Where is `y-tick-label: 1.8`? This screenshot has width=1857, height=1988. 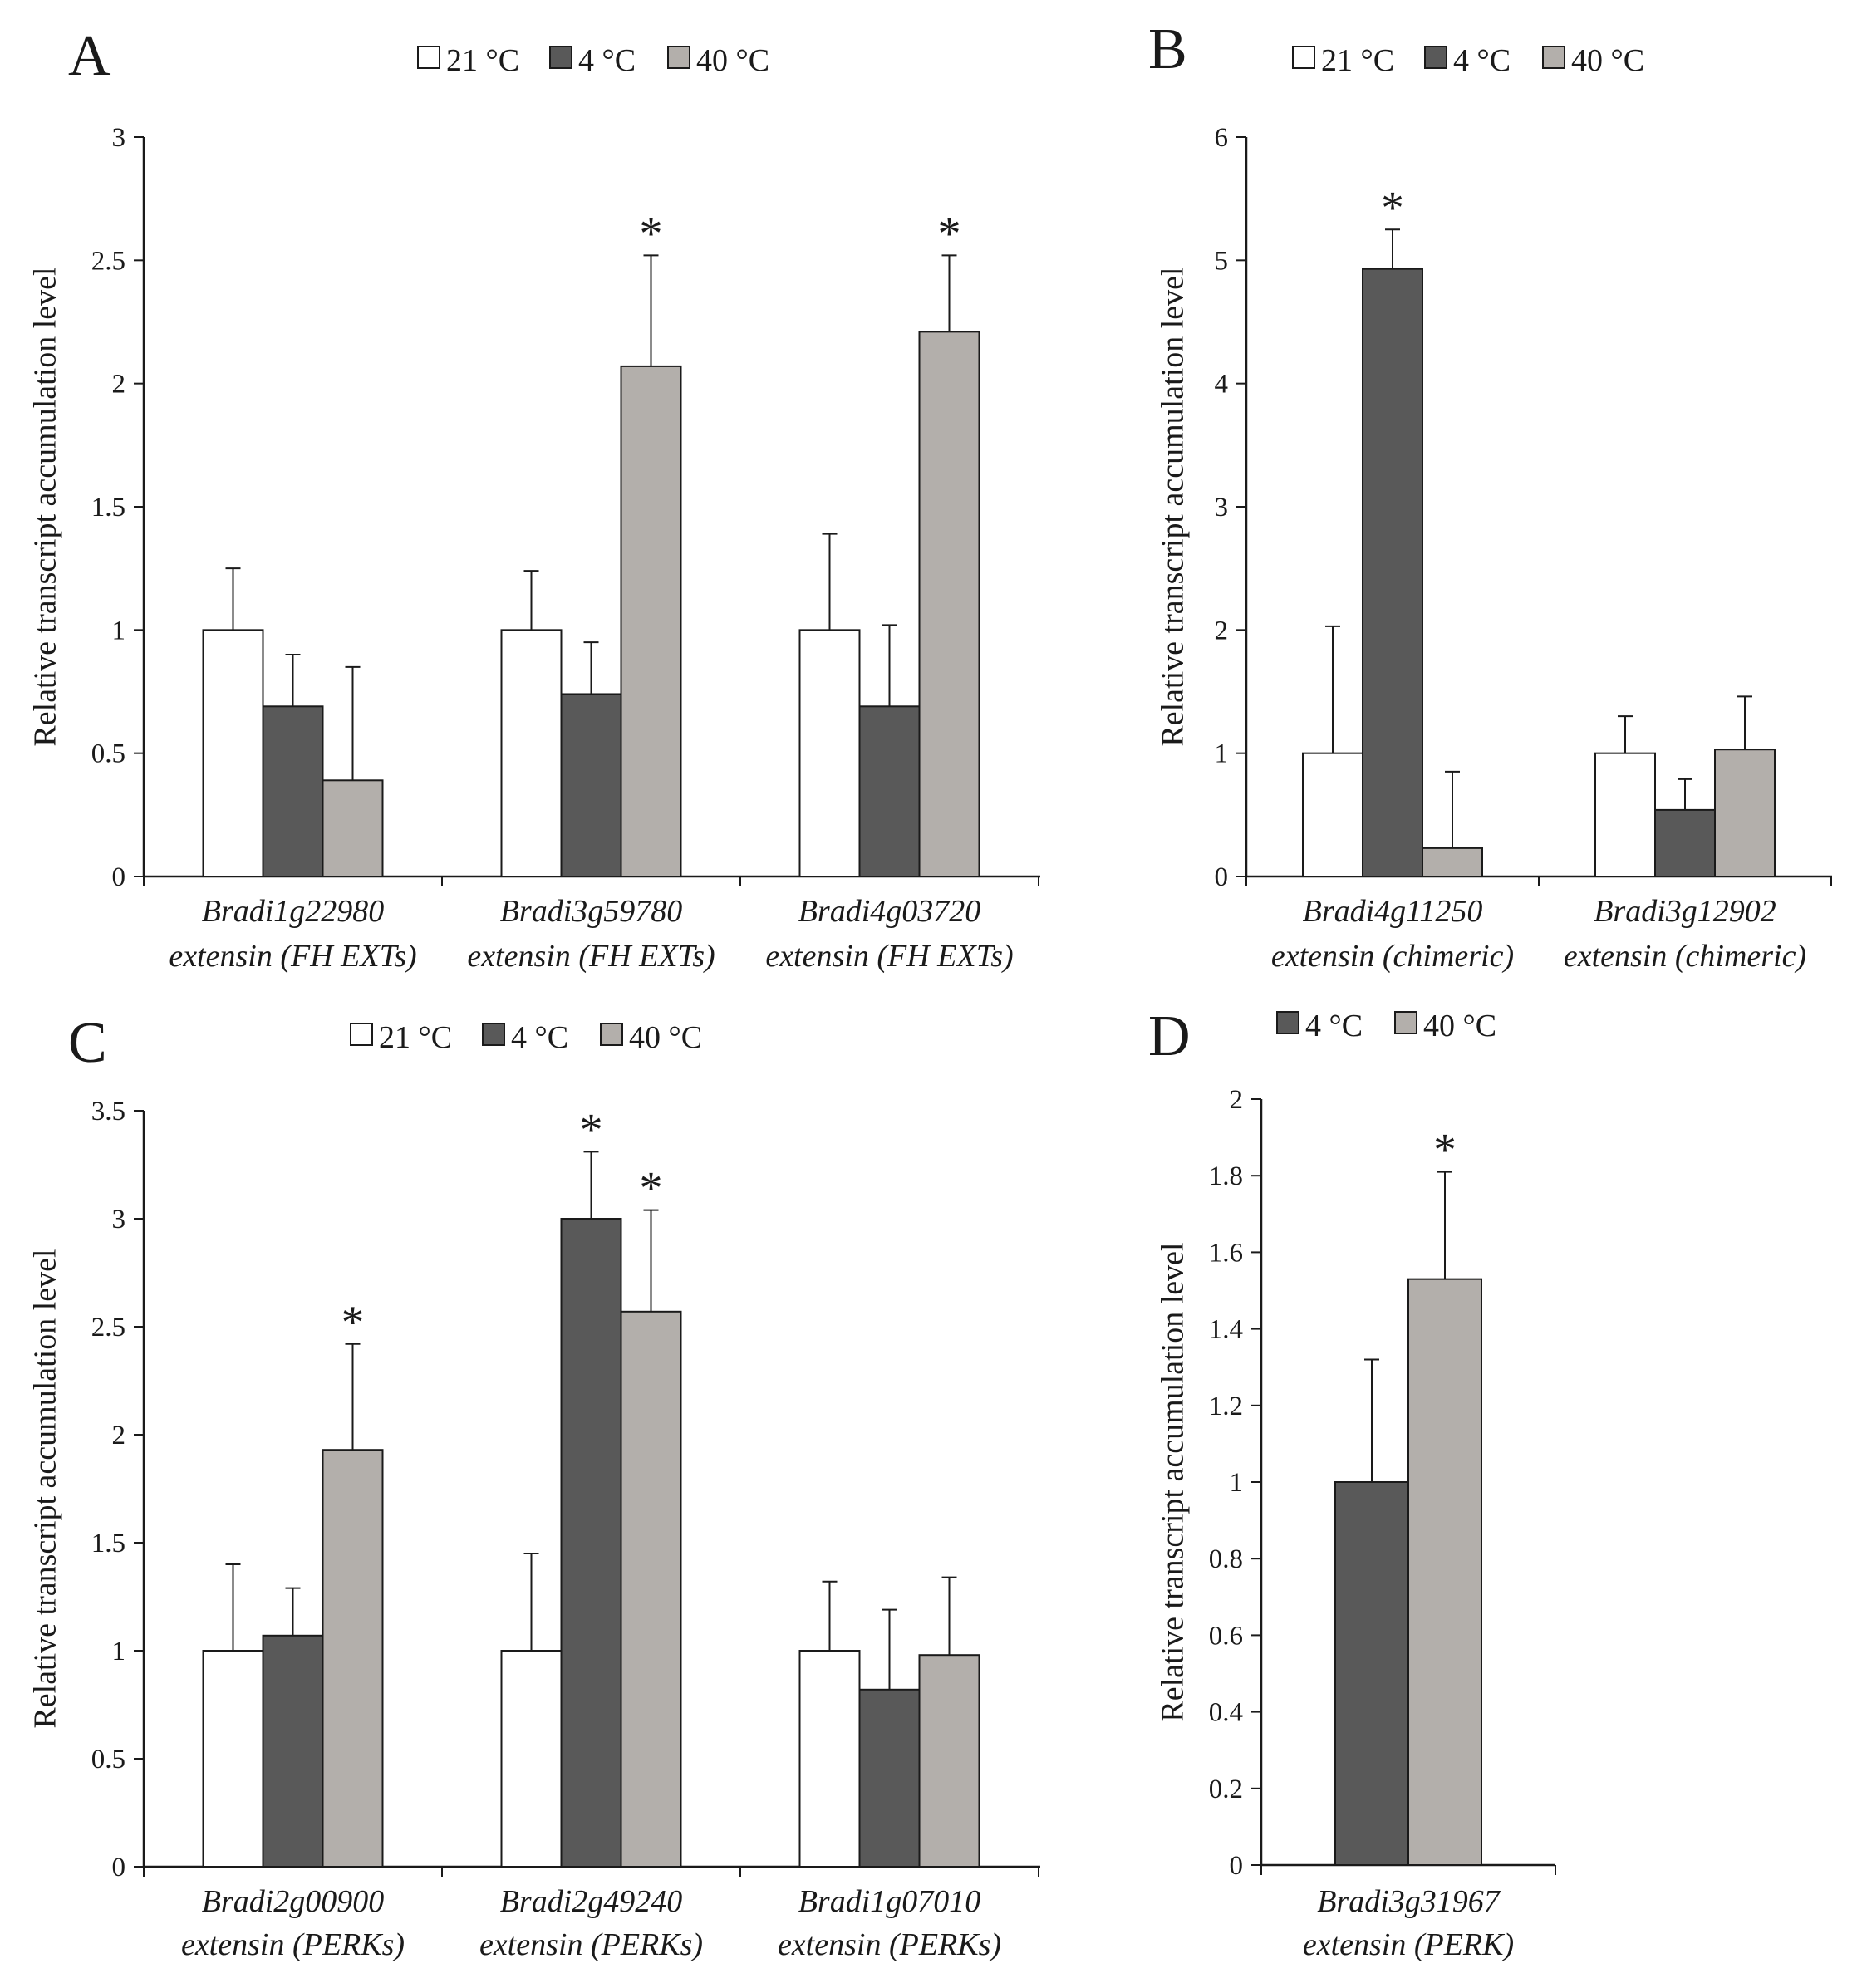 y-tick-label: 1.8 is located at coordinates (1226, 1176).